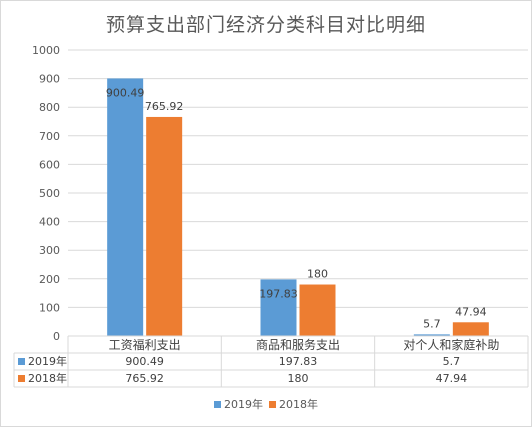 The width and height of the screenshot is (532, 427). Describe the element at coordinates (298, 378) in the screenshot. I see `table-cell-value: 180` at that location.